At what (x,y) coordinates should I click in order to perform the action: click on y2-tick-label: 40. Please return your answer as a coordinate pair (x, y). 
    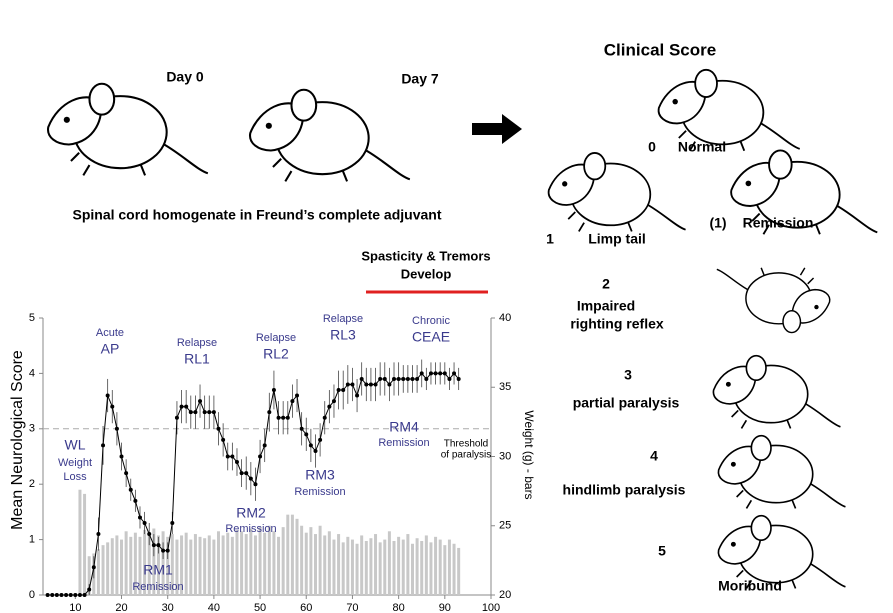
    Looking at the image, I should click on (505, 318).